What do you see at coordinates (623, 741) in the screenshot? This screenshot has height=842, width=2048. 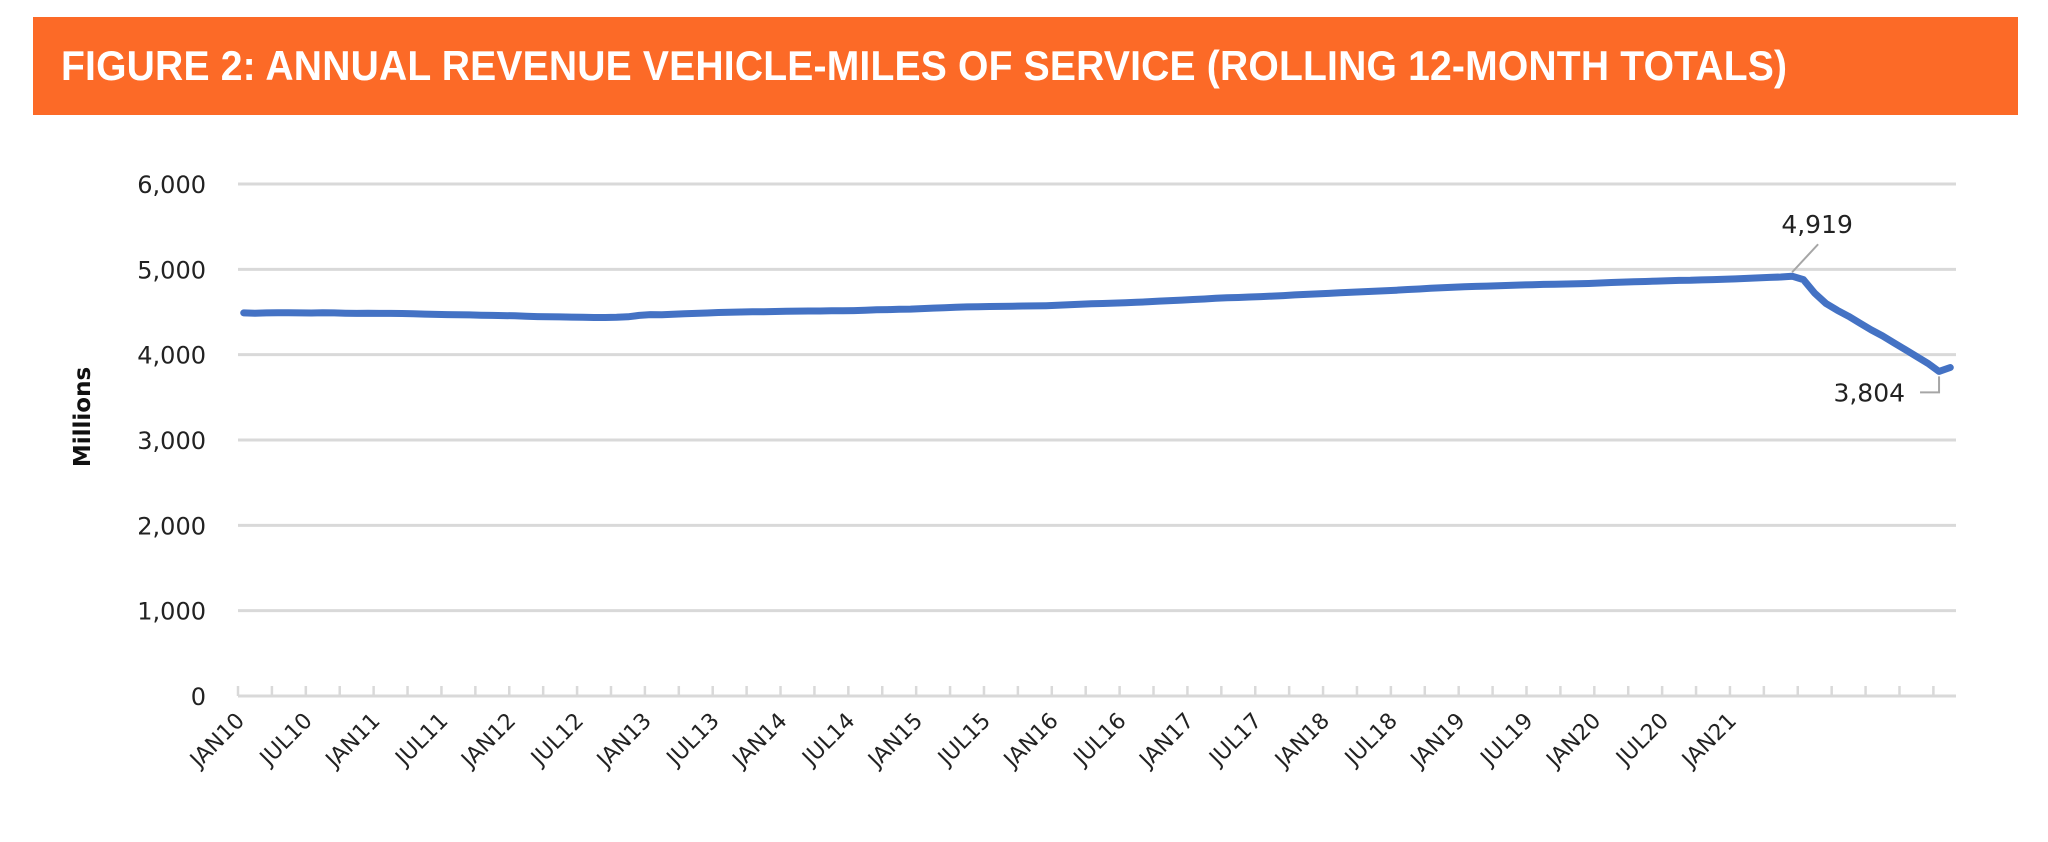 I see `x-tick-label: JAN13` at bounding box center [623, 741].